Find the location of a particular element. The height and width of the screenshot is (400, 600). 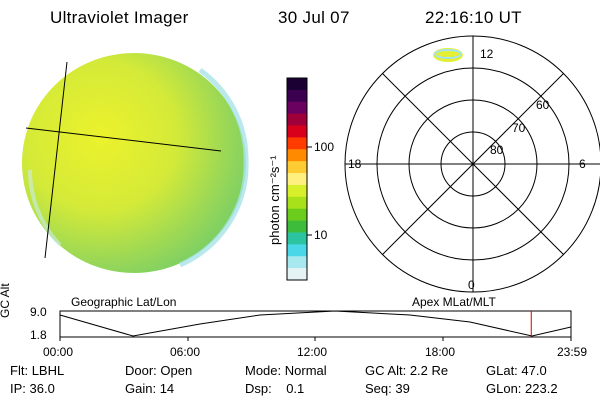

info-glat: GLat: 47.0 is located at coordinates (516, 370).